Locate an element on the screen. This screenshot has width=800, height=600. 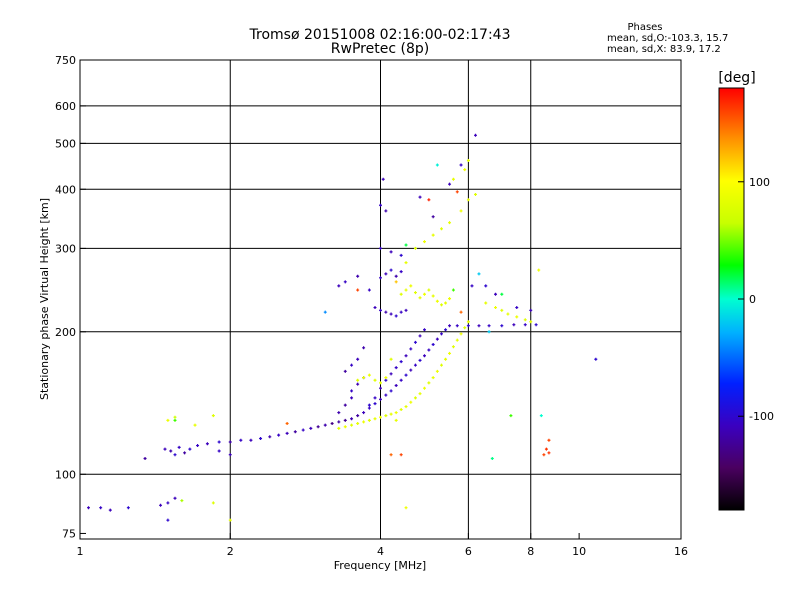
phase-legend-title: Phases is located at coordinates (645, 27).